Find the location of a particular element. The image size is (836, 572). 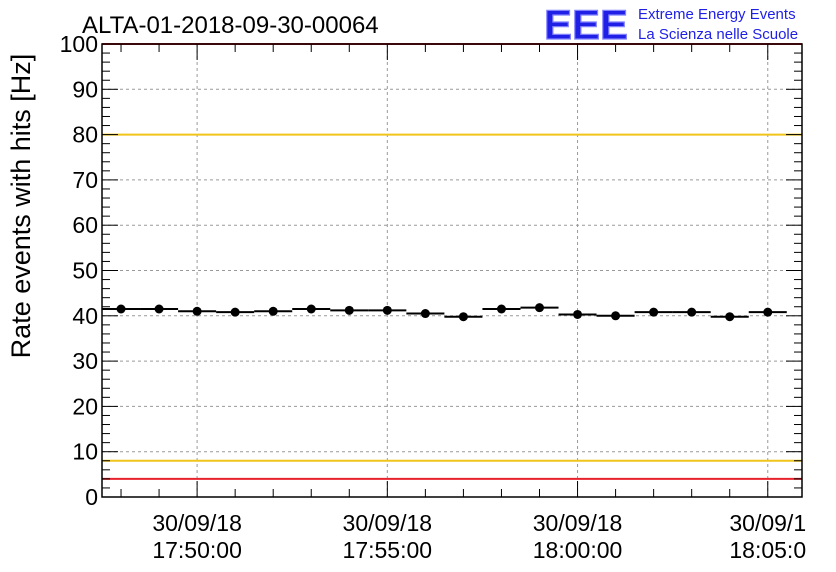

y-tick-label: 50 is located at coordinates (85, 271).